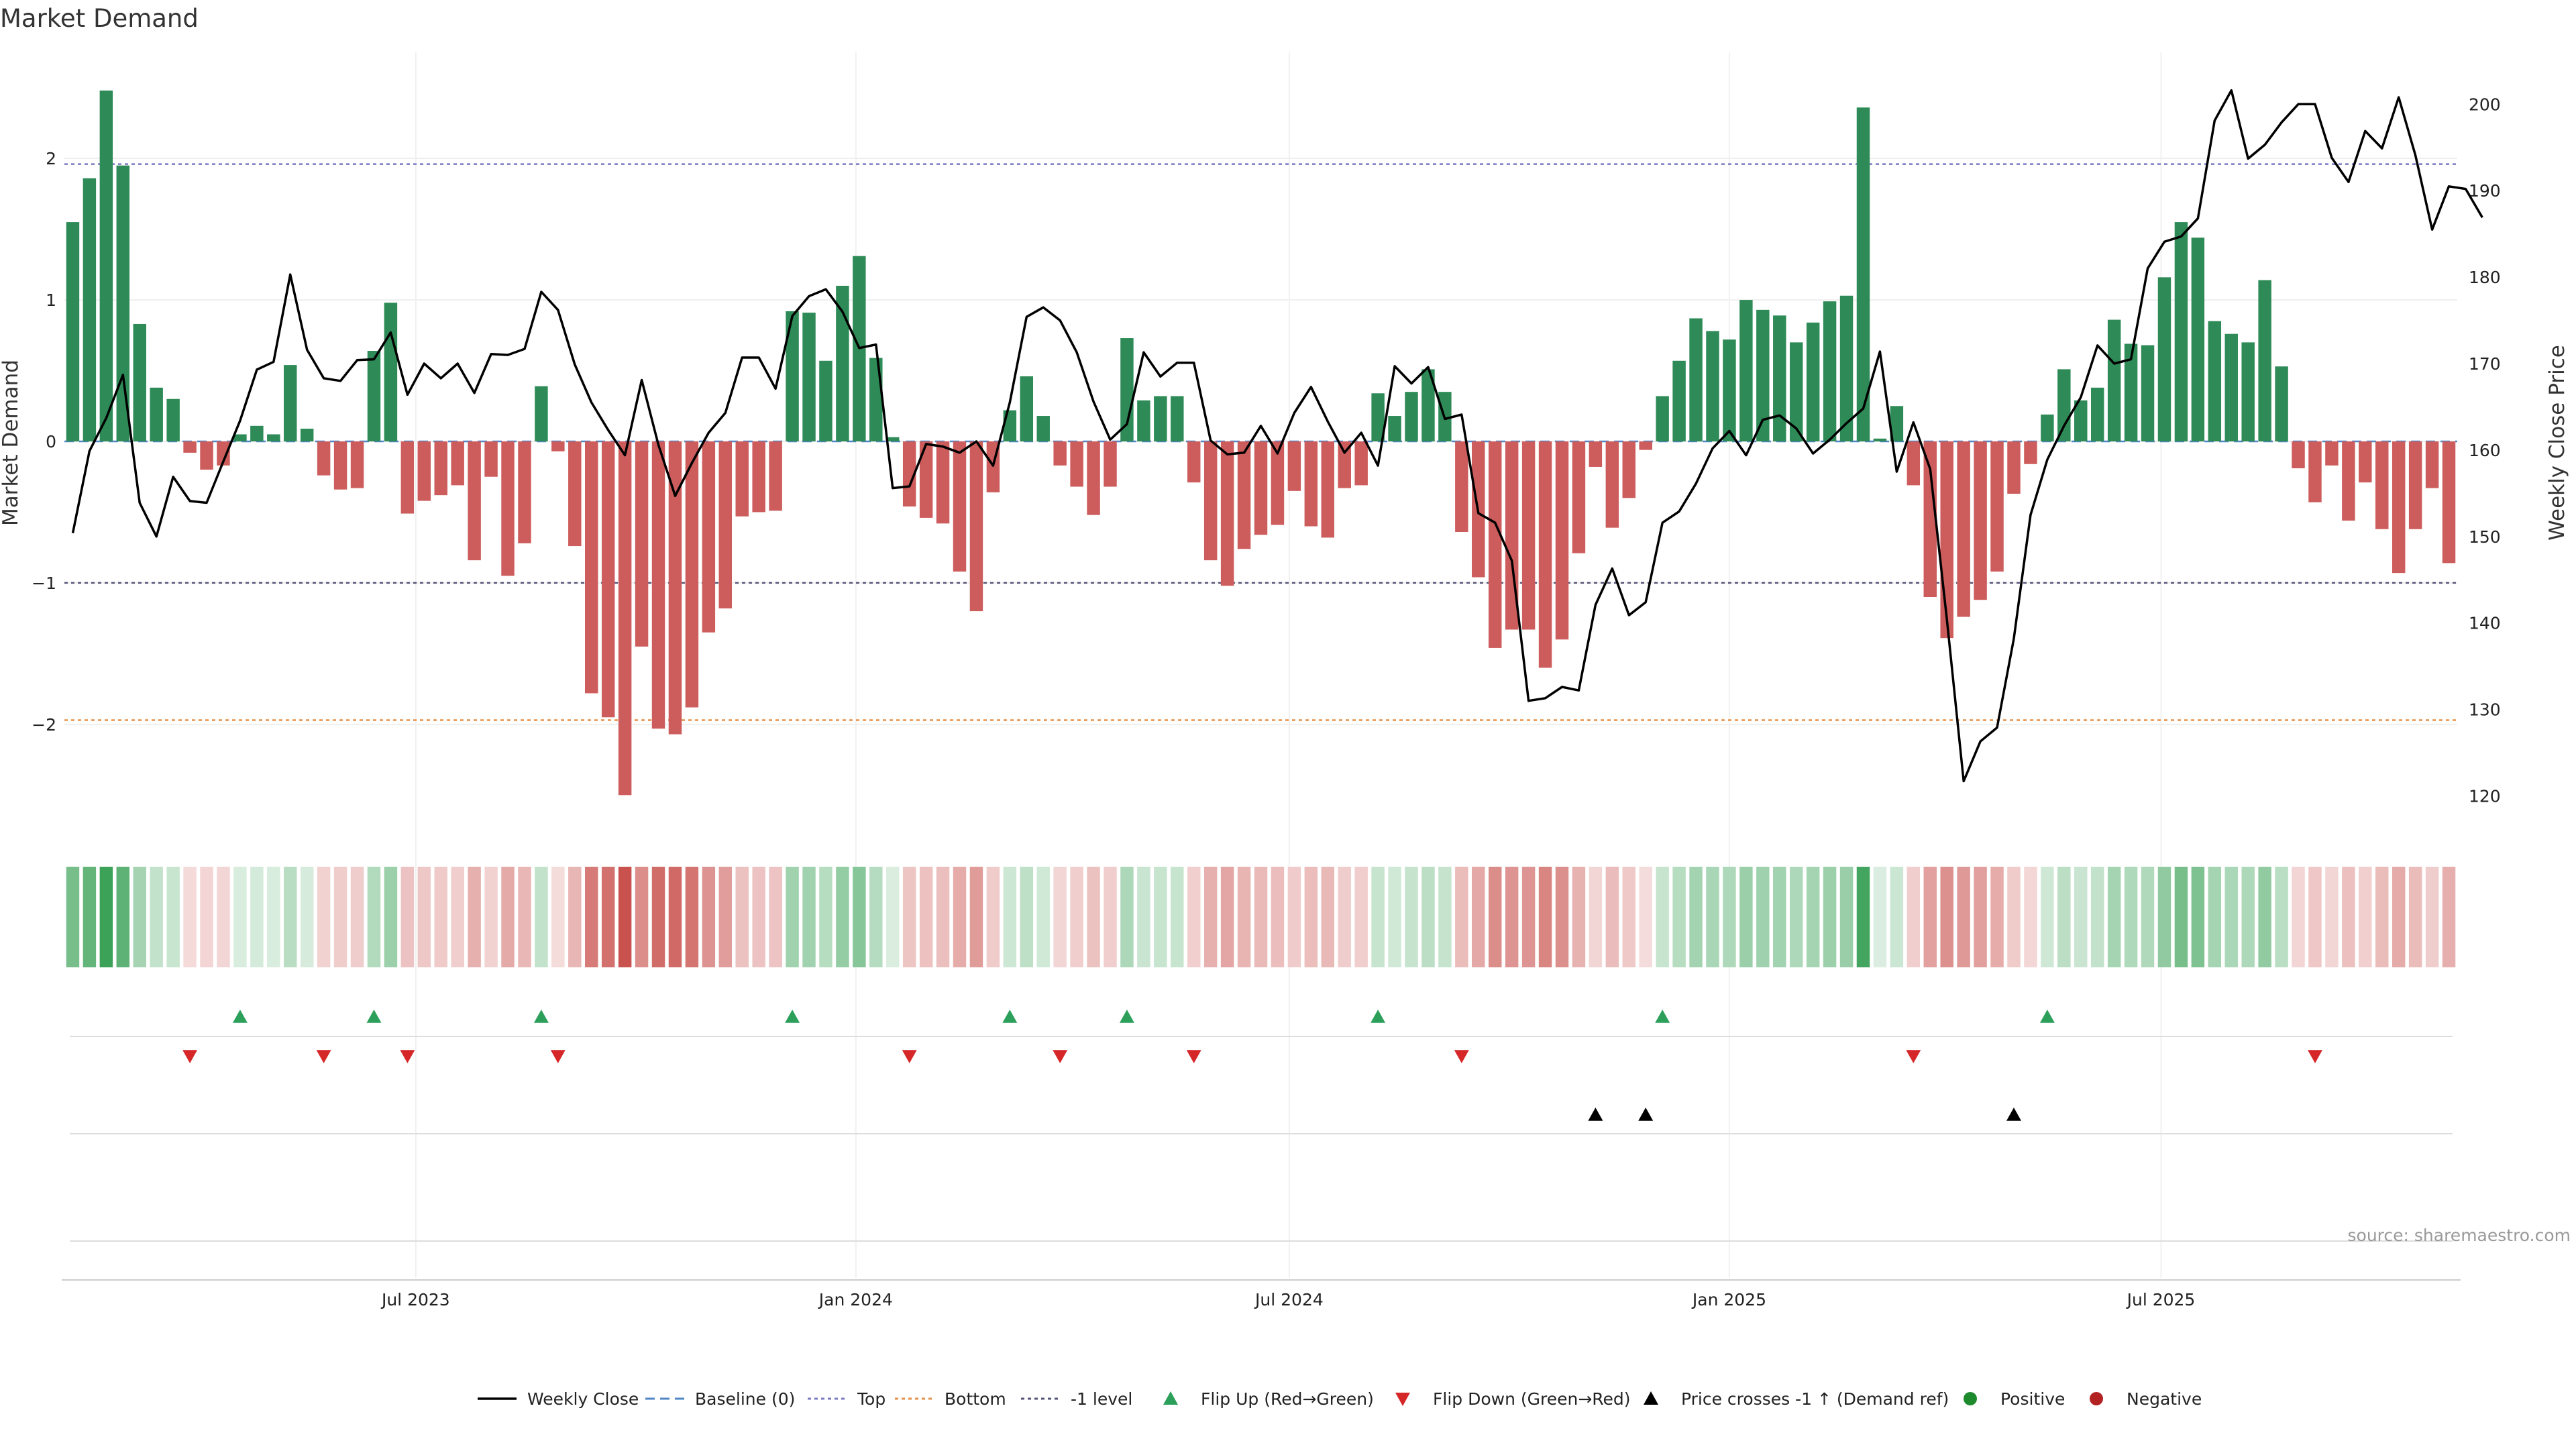  Describe the element at coordinates (1261, 1126) in the screenshot. I see `event-markers` at that location.